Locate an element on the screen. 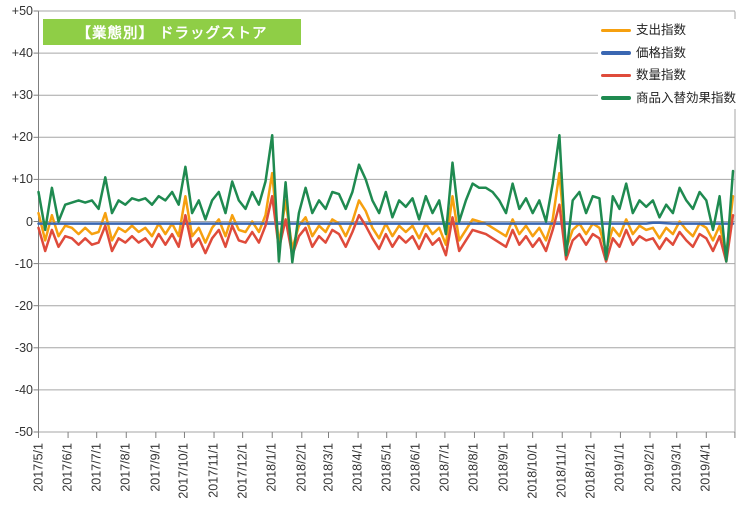 The image size is (742, 510). y-axis-tick-label: +40 is located at coordinates (22, 52).